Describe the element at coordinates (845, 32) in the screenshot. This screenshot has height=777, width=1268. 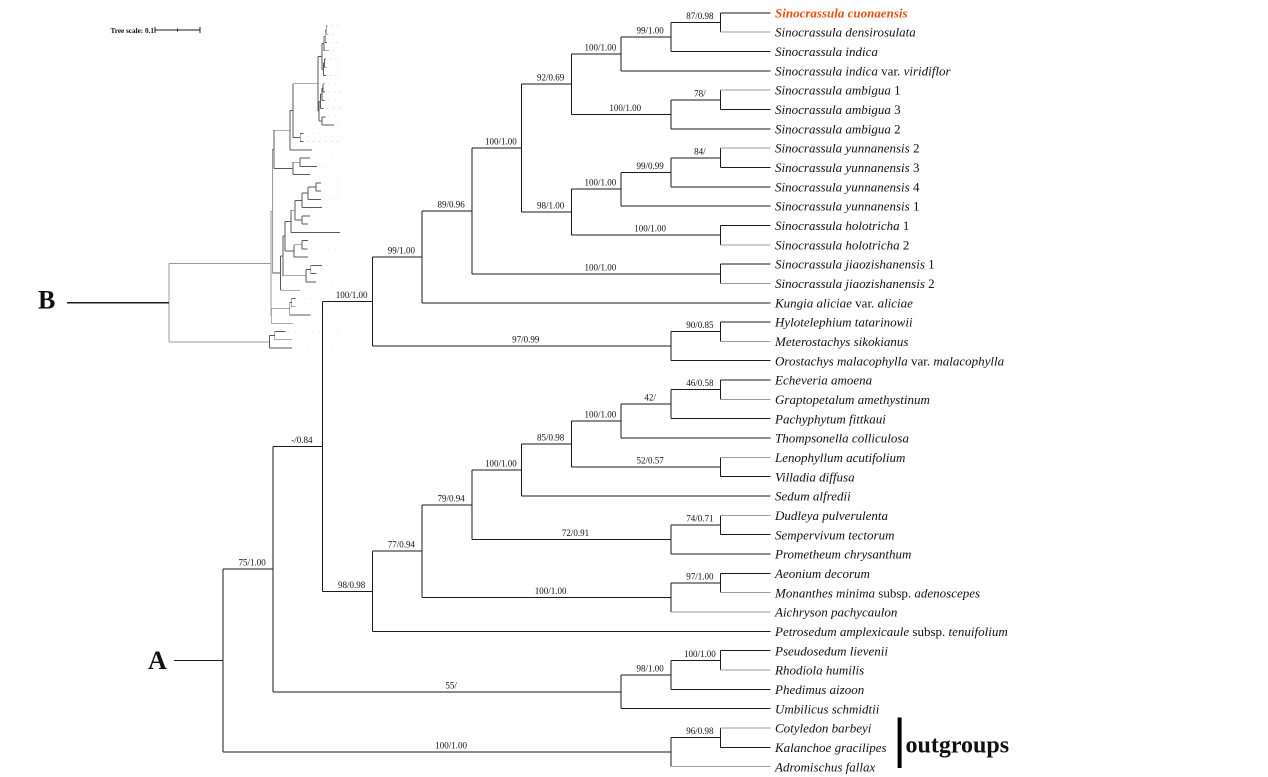
I see `tip-label: Sinocrassula densirosulata` at that location.